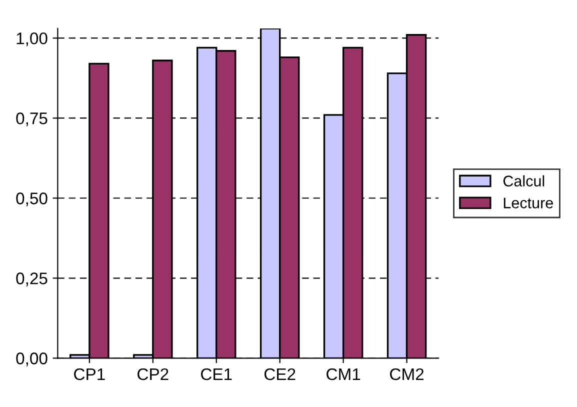 The image size is (577, 407). What do you see at coordinates (407, 374) in the screenshot?
I see `x-tick-label: CM2` at bounding box center [407, 374].